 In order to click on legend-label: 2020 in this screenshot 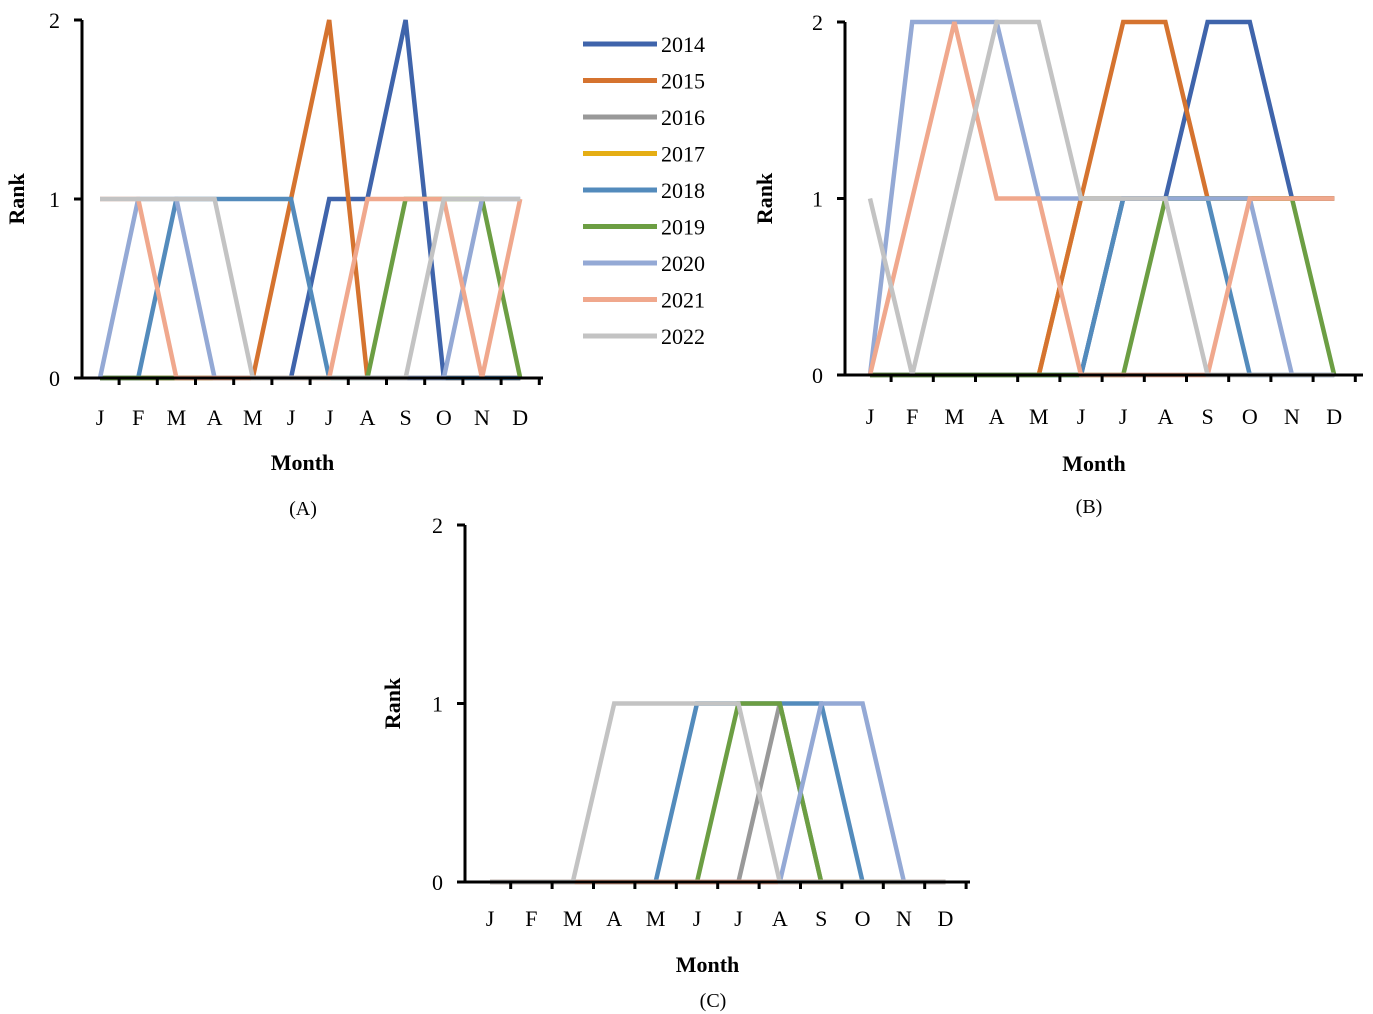, I will do `click(683, 263)`.